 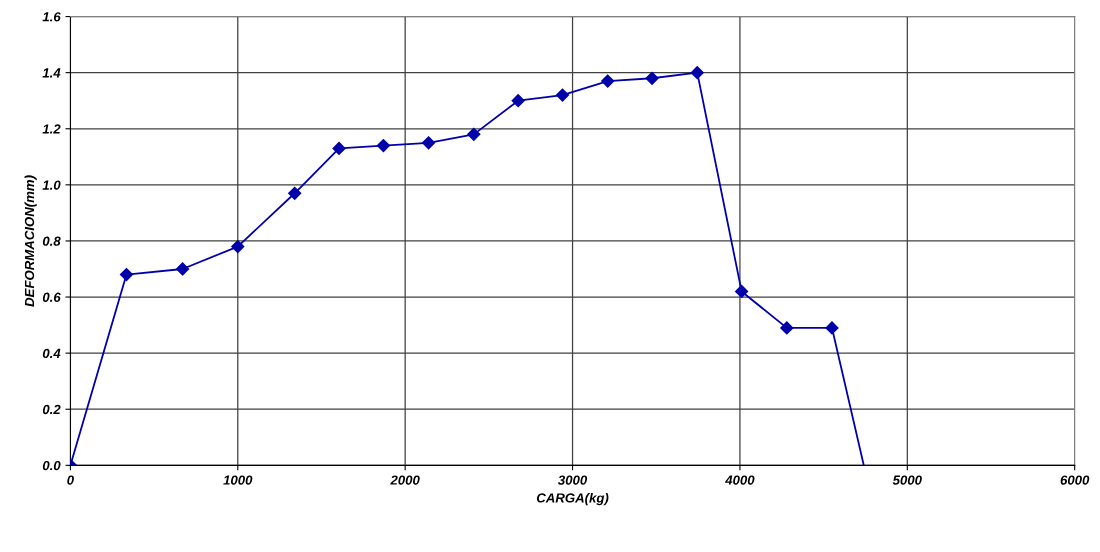 I want to click on y-tick-label: 1.0, so click(x=51, y=185).